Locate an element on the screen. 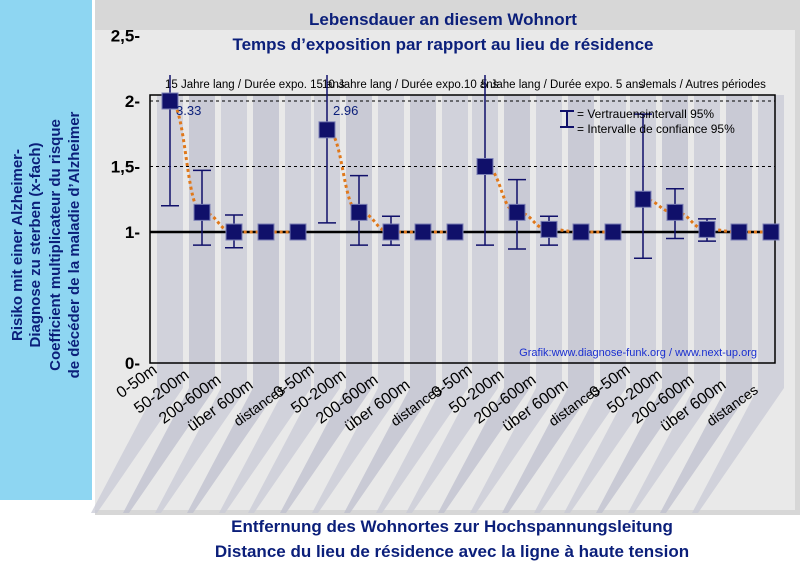 This screenshot has width=800, height=580. group-label: 10 Jahre lang / Durée expo.10 ans is located at coordinates (410, 85).